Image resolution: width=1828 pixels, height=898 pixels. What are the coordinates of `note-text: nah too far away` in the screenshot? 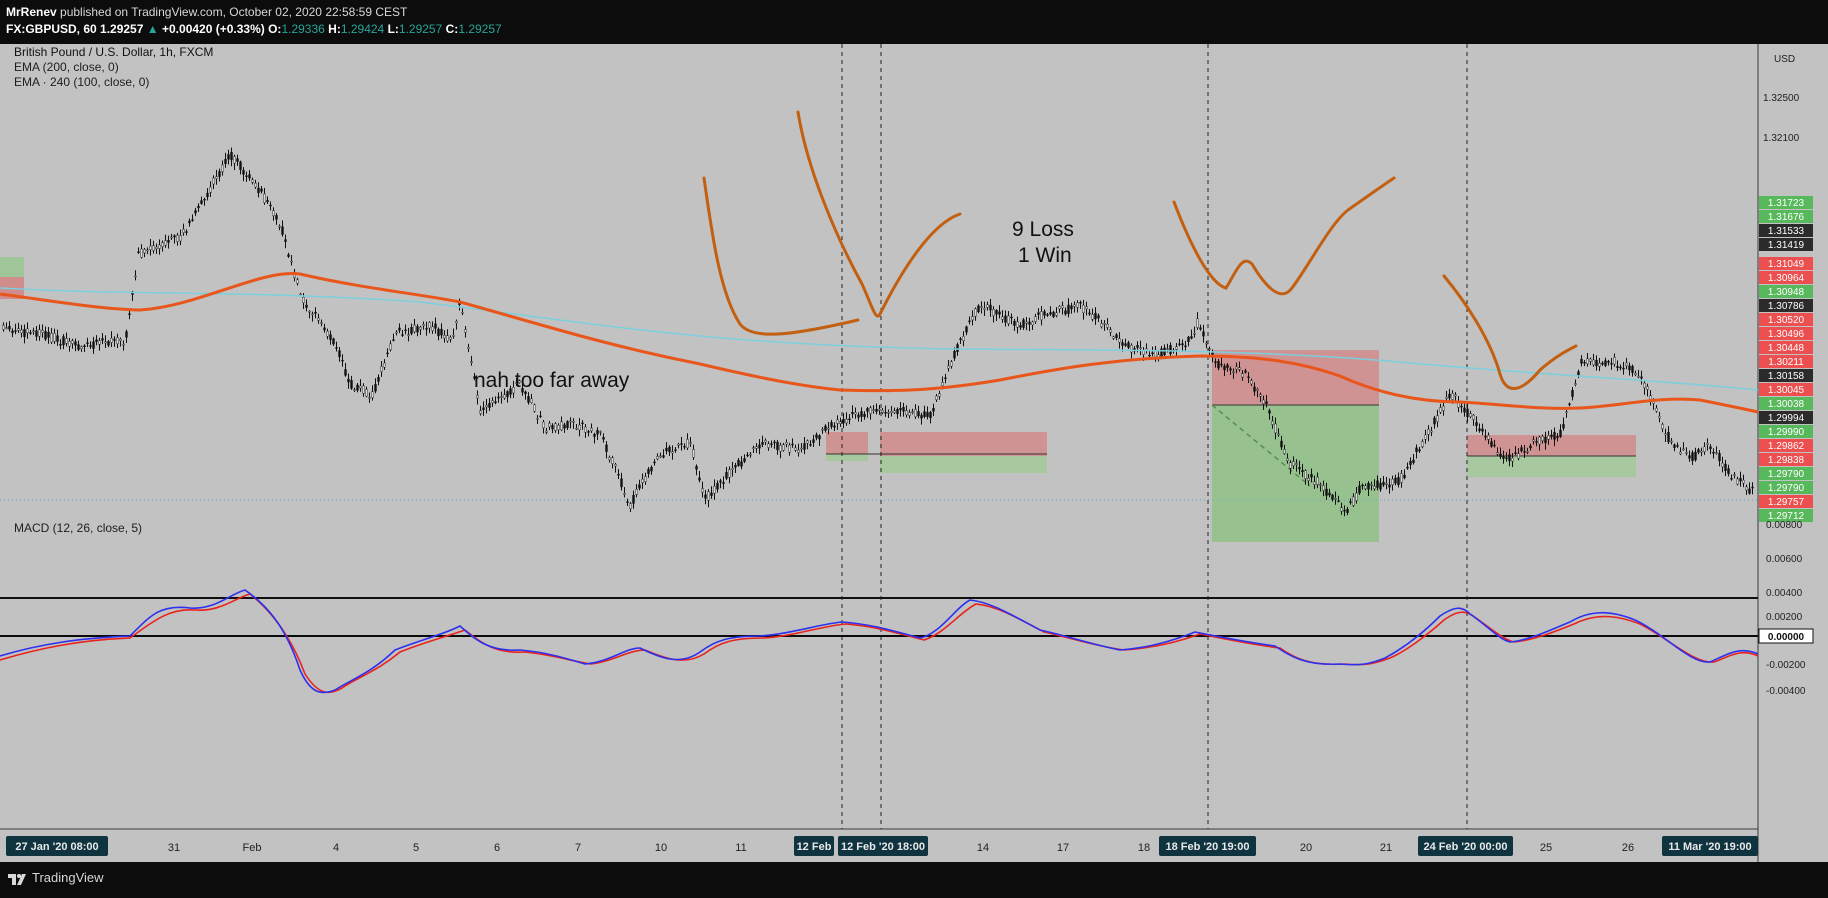 It's located at (552, 380).